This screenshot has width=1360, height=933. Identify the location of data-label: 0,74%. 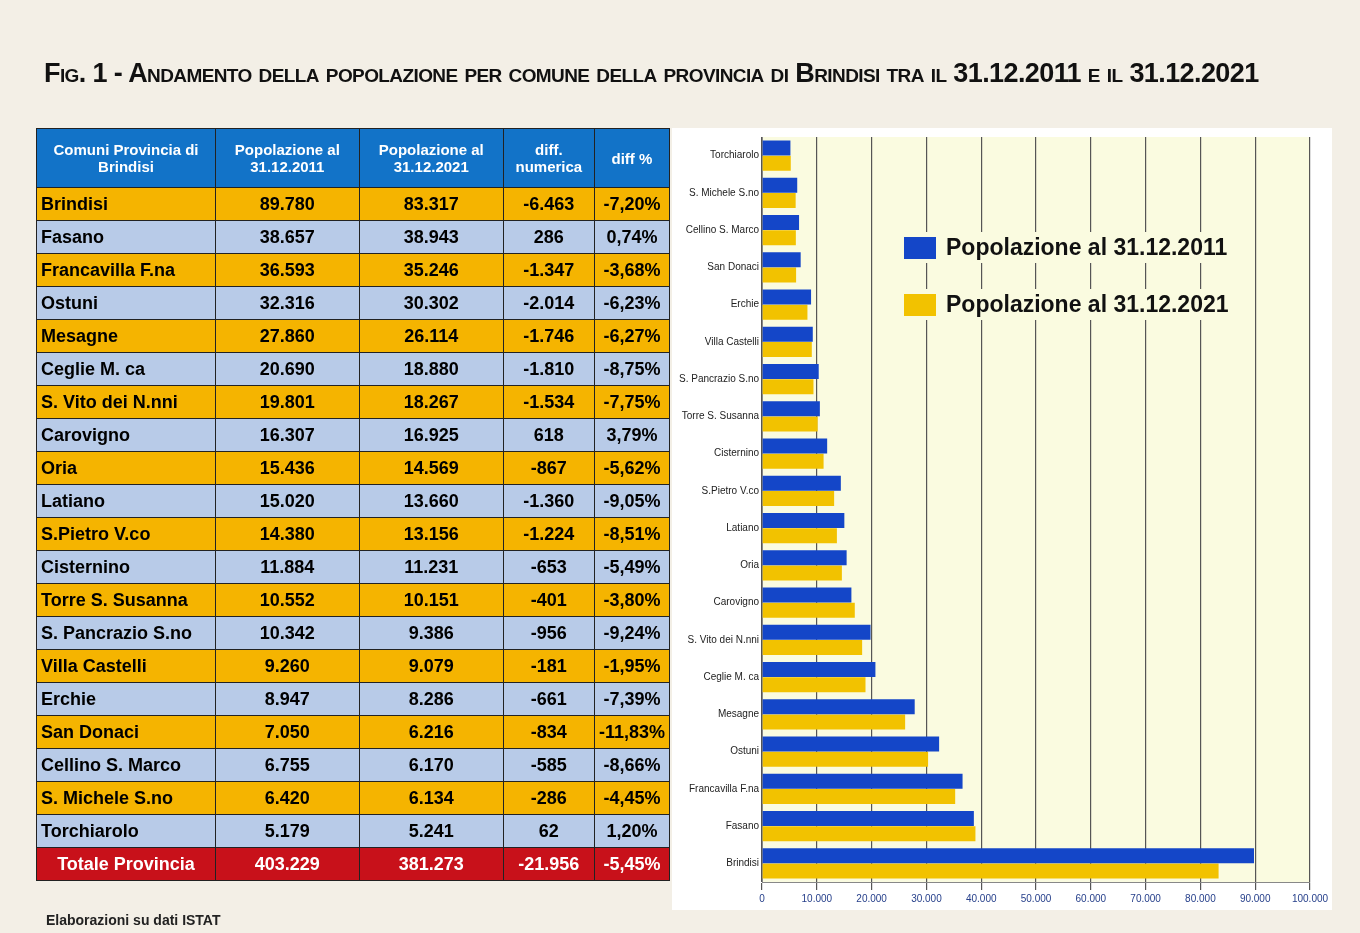
(632, 237).